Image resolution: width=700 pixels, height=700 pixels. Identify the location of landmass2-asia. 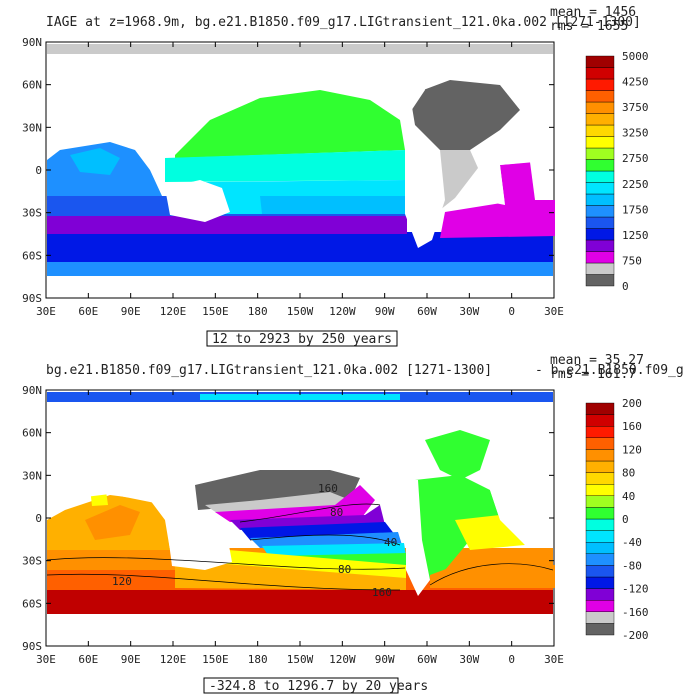
(123, 453).